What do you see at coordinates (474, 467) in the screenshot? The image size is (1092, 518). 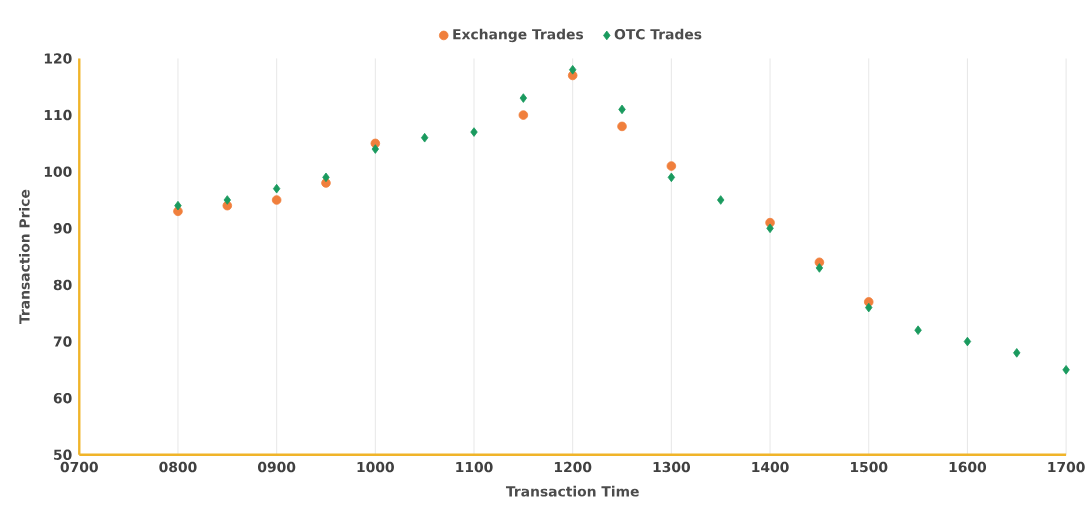 I see `x-tick-label: 1100` at bounding box center [474, 467].